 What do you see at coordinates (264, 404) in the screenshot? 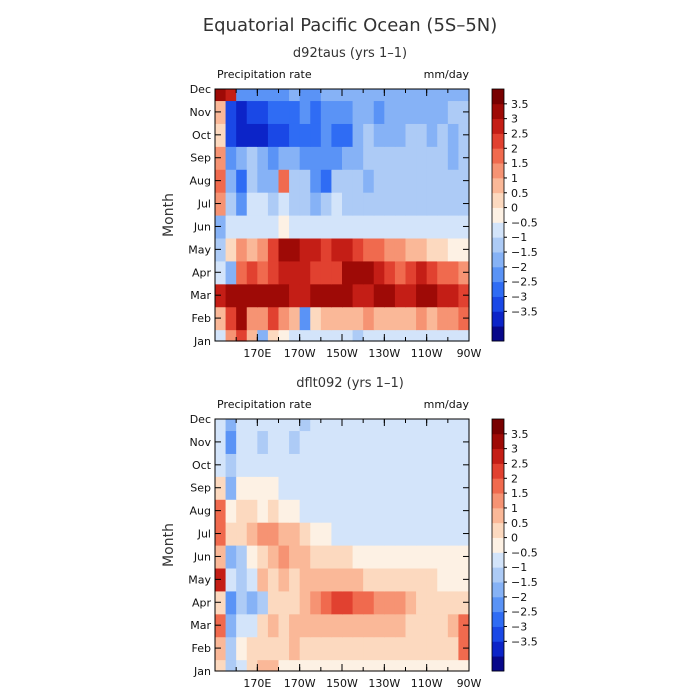
I see `variable-label: Precipitation rate` at bounding box center [264, 404].